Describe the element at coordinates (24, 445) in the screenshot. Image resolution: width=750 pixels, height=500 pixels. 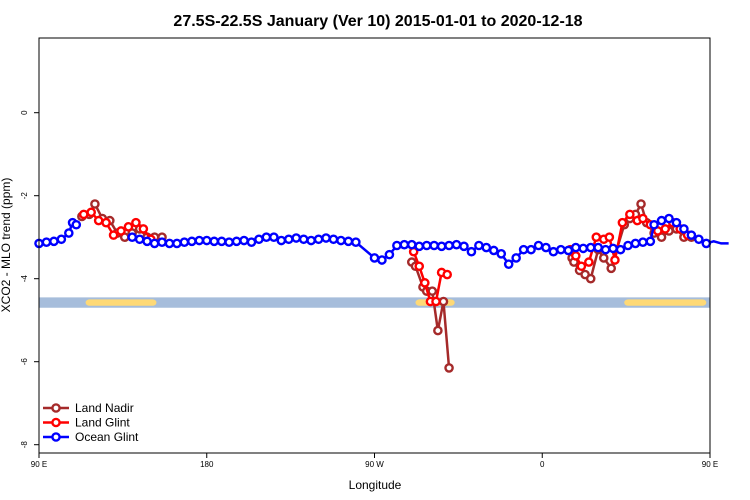
I see `y-tick-label: -8` at that location.